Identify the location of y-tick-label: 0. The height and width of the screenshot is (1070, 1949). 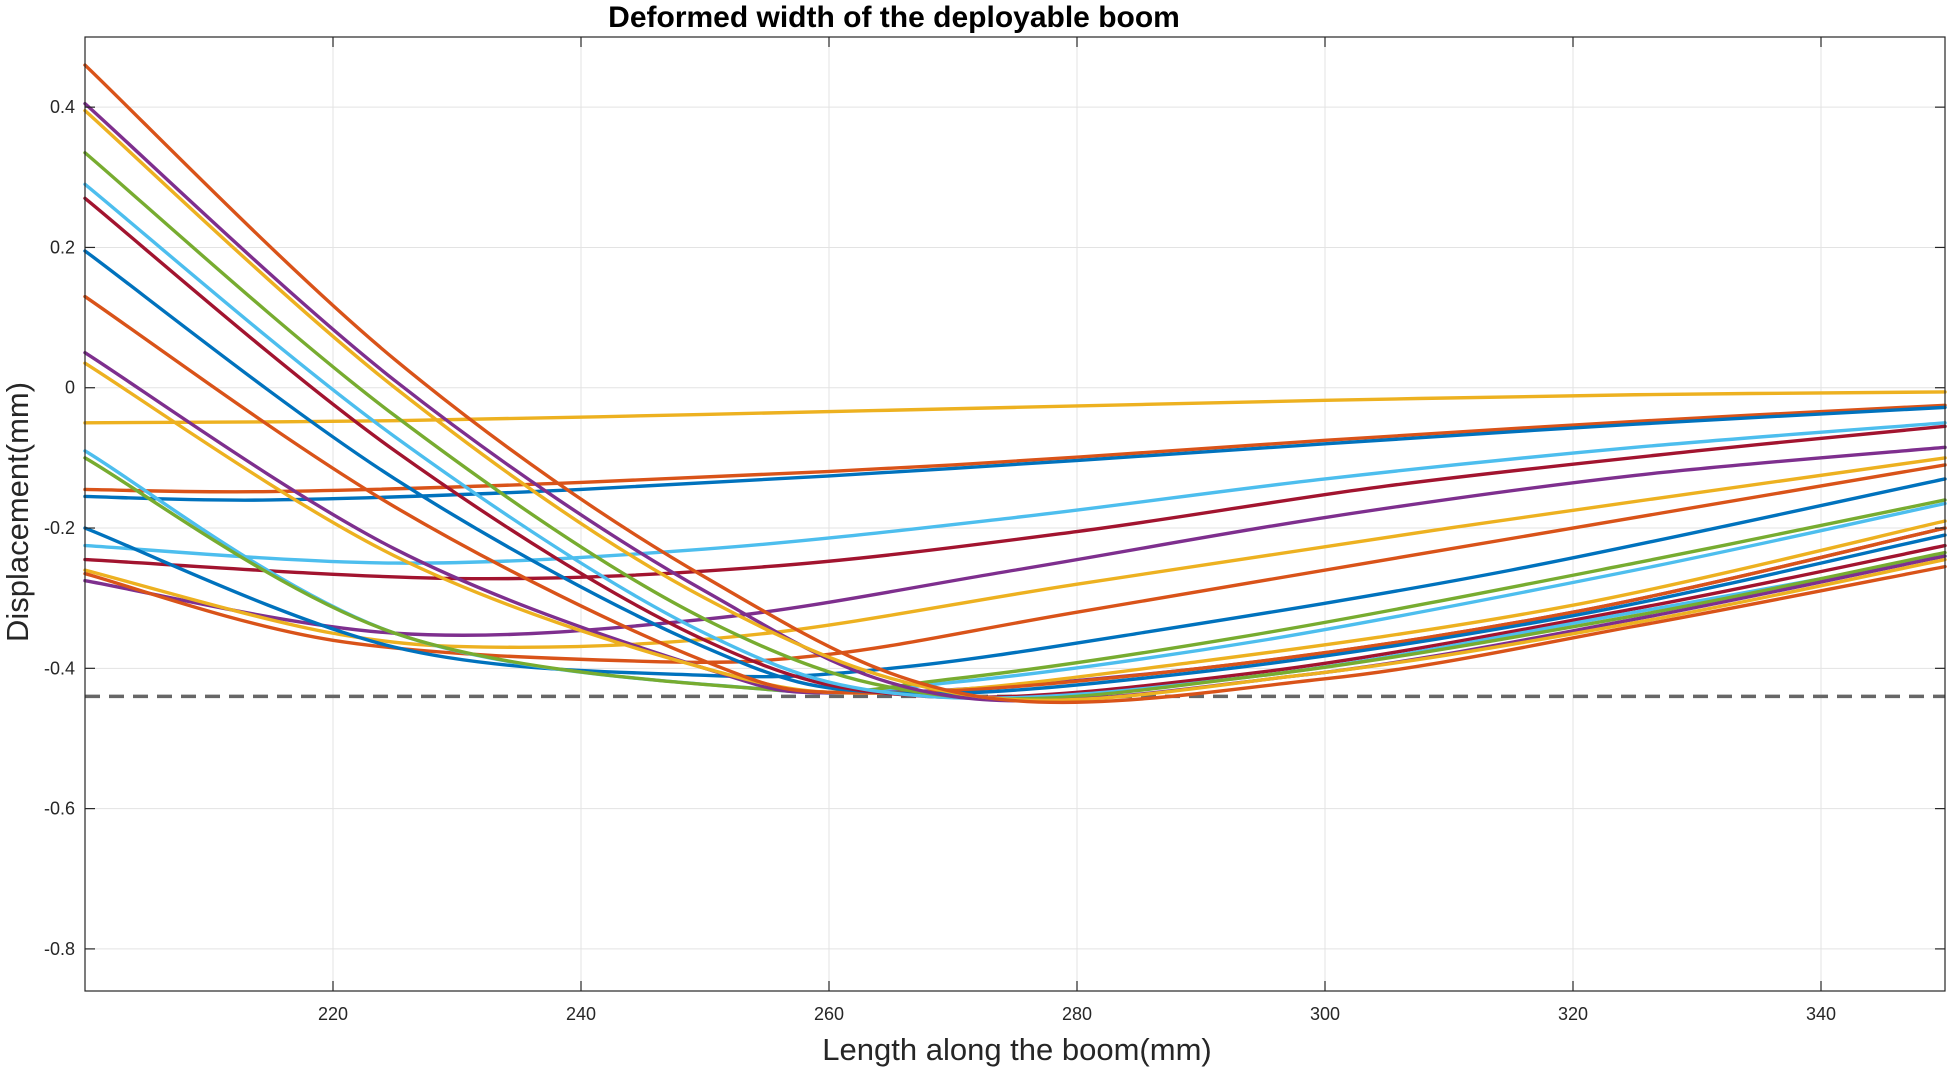
(70, 388).